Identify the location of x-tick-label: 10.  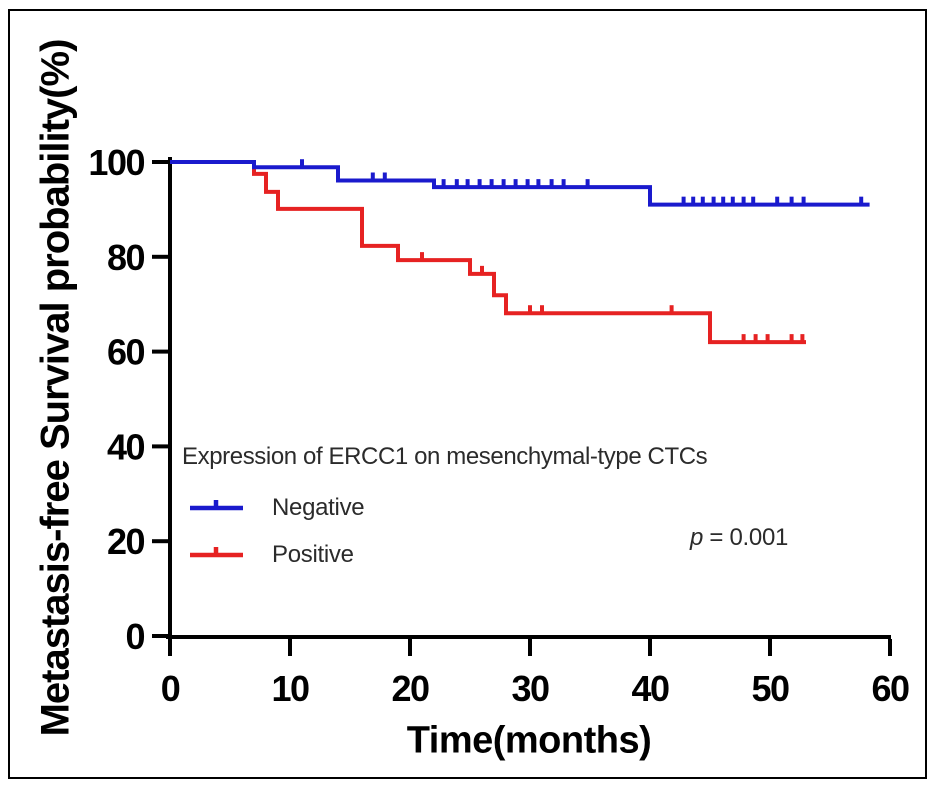
(290, 688).